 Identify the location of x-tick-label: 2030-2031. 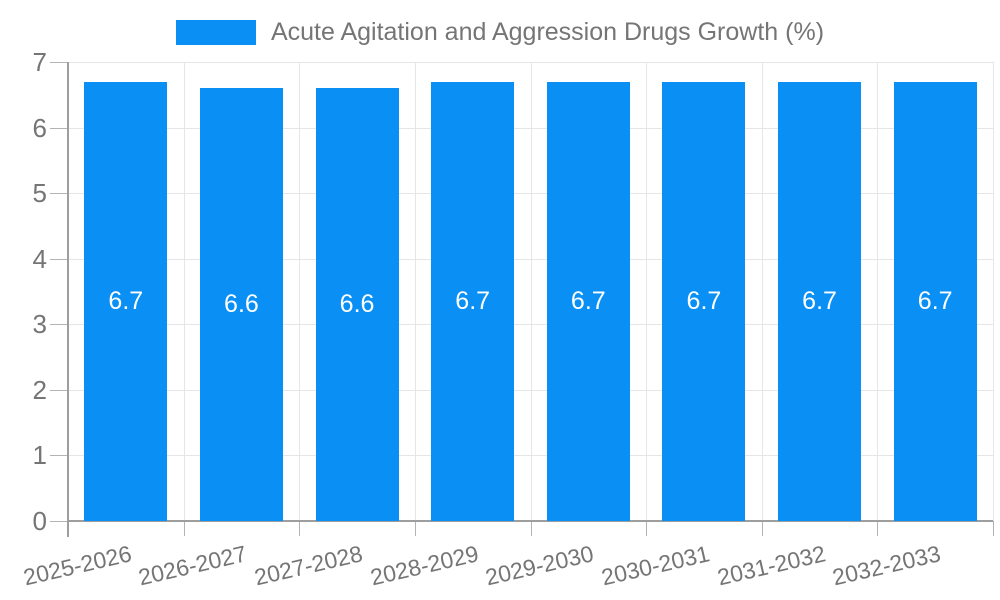
(655, 565).